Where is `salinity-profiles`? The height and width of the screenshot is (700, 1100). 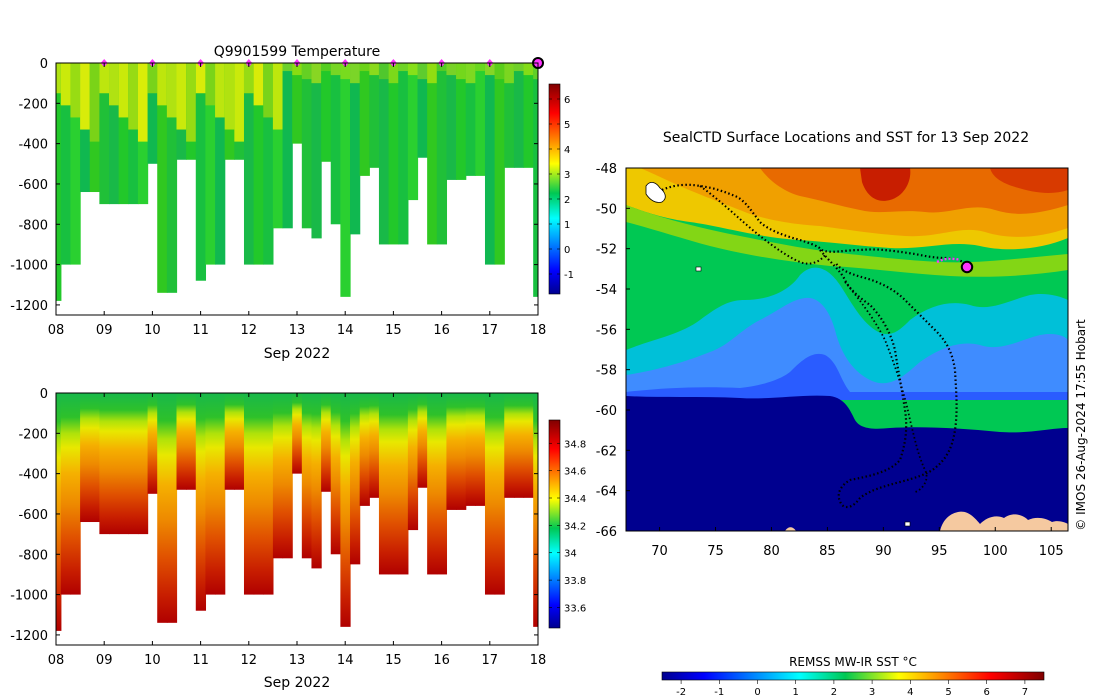 salinity-profiles is located at coordinates (297, 512).